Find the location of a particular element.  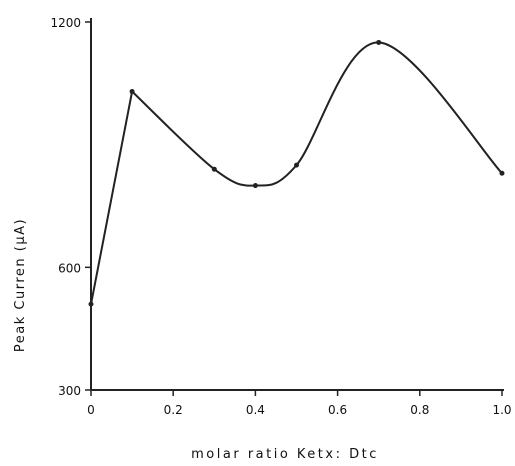

y-tick-label: 1200 is located at coordinates (65, 23).